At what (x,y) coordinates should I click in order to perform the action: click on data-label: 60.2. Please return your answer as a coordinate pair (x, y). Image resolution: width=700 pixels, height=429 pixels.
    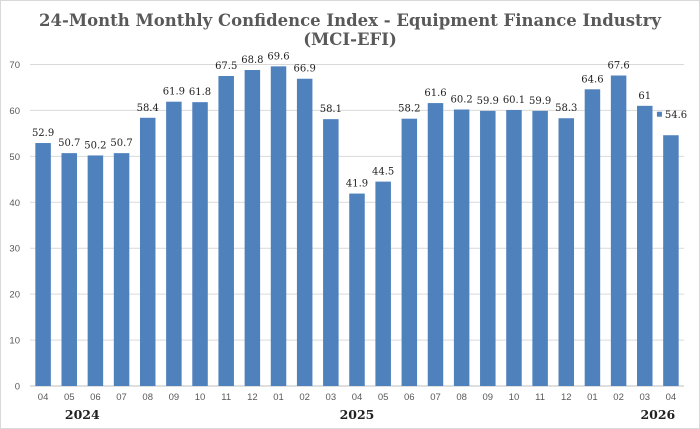
    Looking at the image, I should click on (462, 100).